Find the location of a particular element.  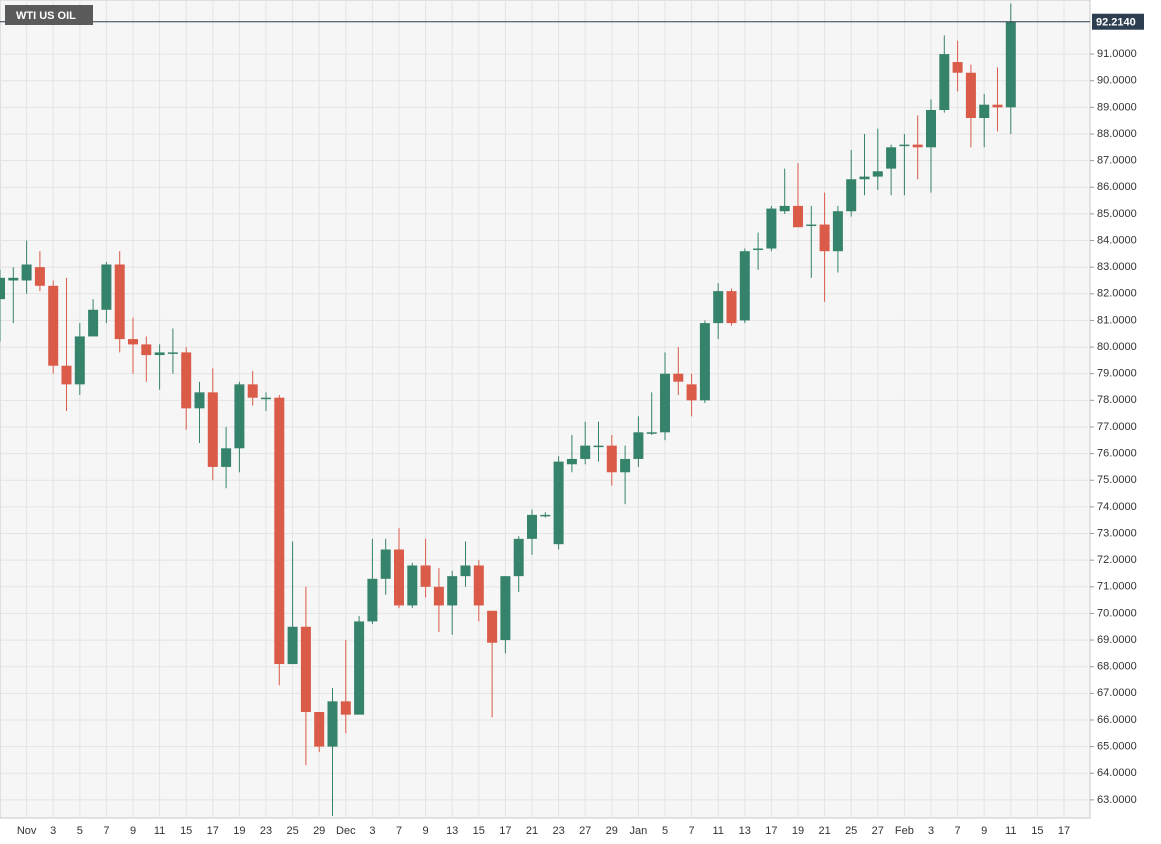

y-tick-label: 70.0000 is located at coordinates (1117, 613).